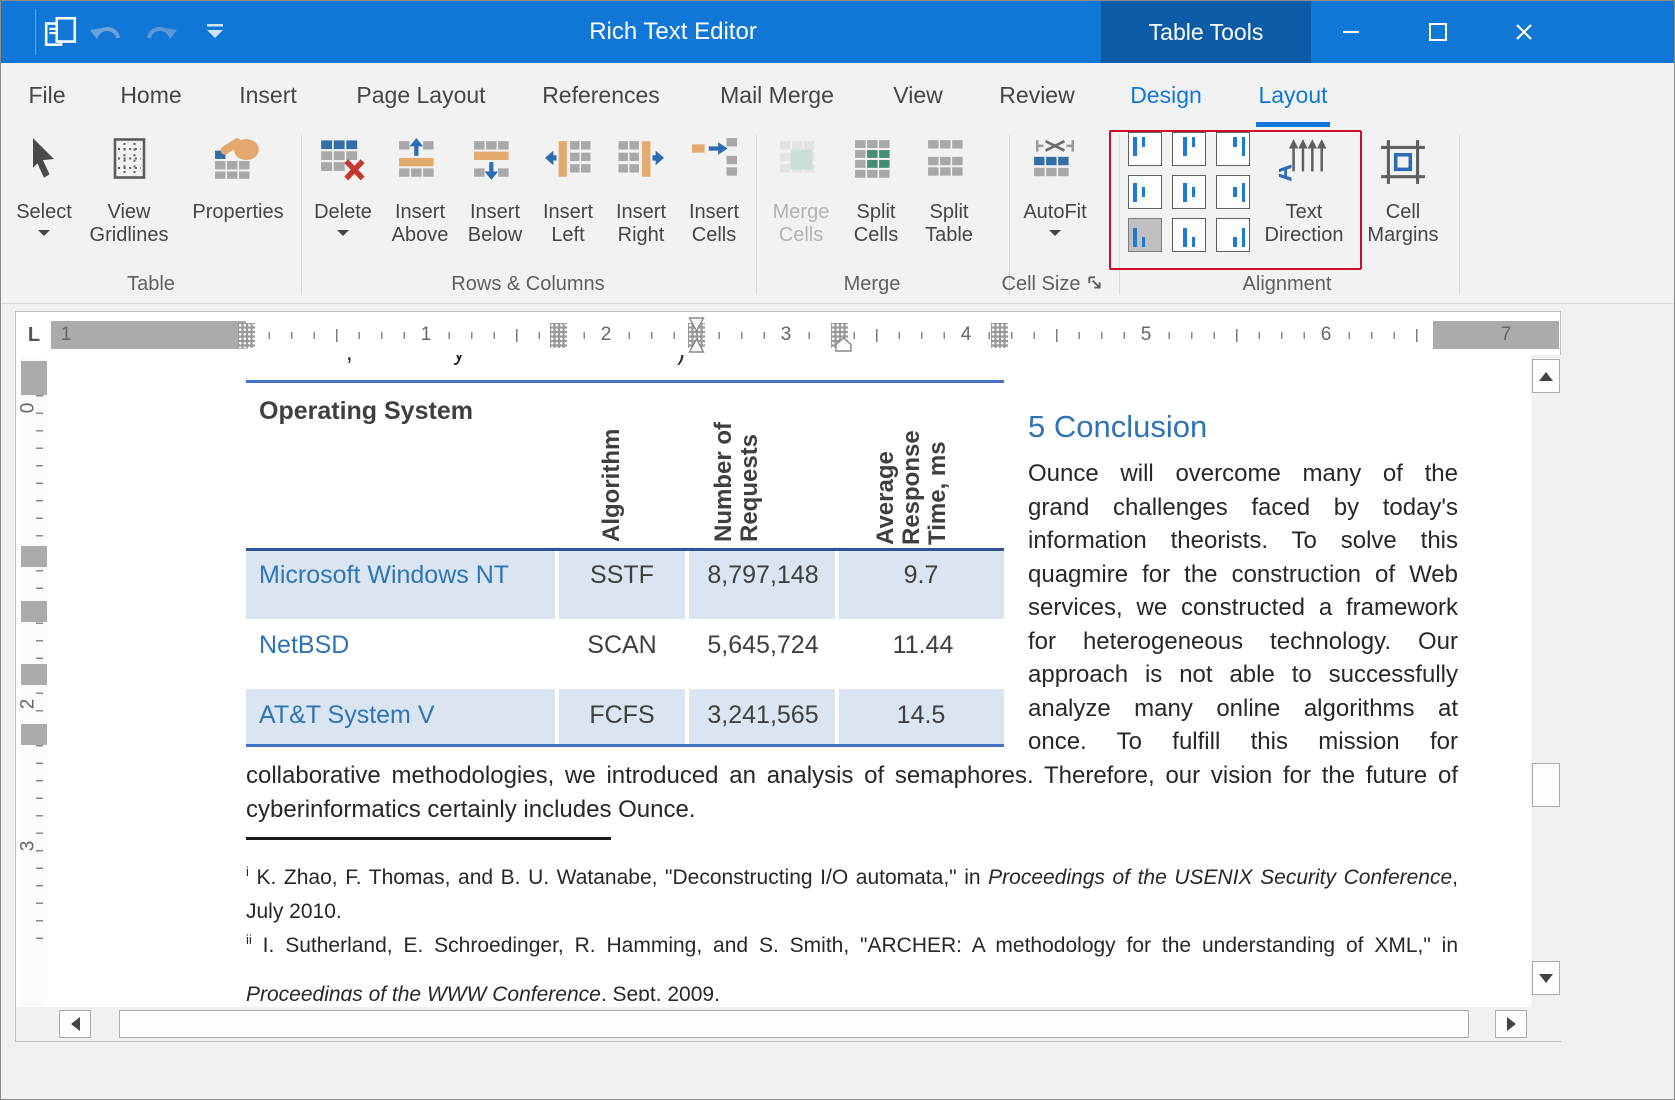  Describe the element at coordinates (1118, 426) in the screenshot. I see `conclusion-heading: 5 Conclusion` at that location.